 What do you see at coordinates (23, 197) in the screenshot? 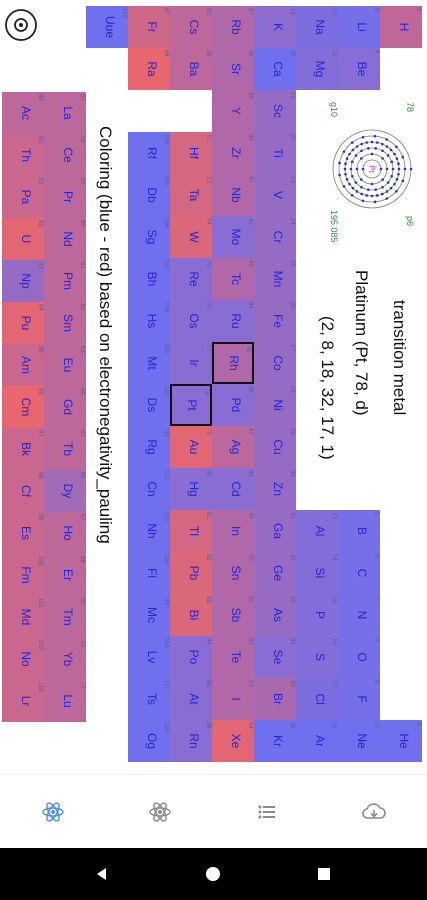
I see `element-cell-pa: 91 Pa` at bounding box center [23, 197].